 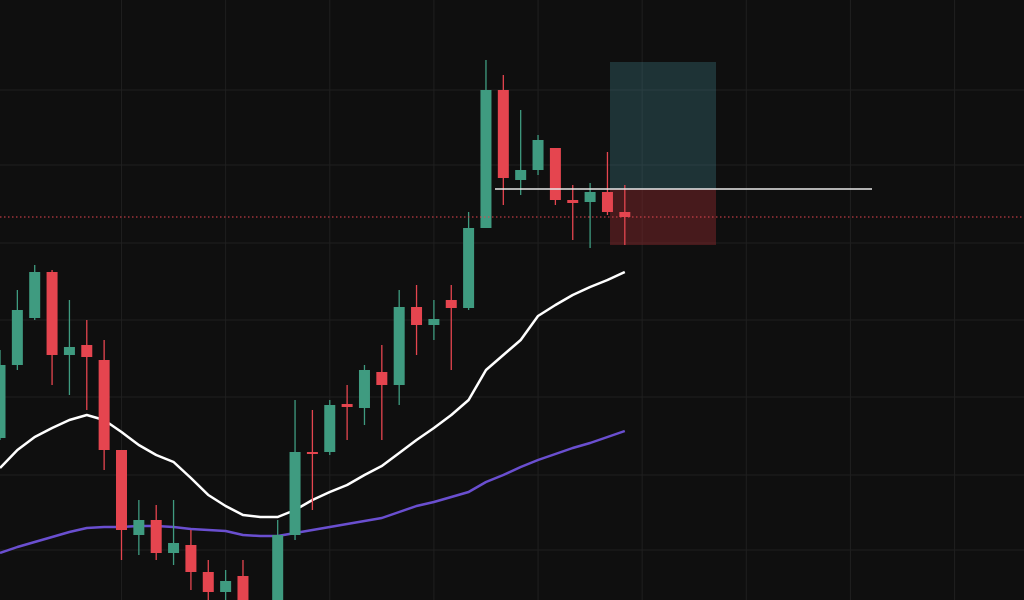 What do you see at coordinates (663, 125) in the screenshot?
I see `target-zone` at bounding box center [663, 125].